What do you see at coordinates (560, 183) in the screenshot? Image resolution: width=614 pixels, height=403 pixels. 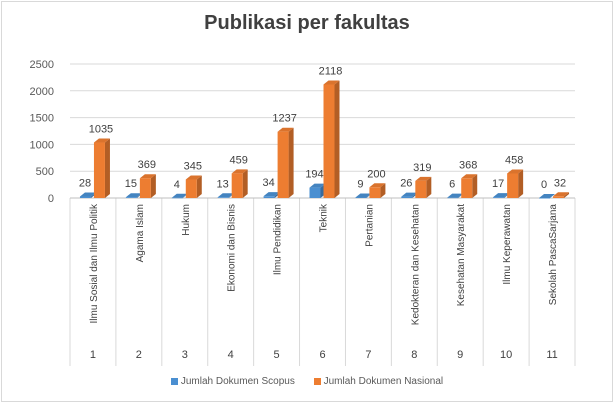 I see `data-label-nasional-11: 32` at bounding box center [560, 183].